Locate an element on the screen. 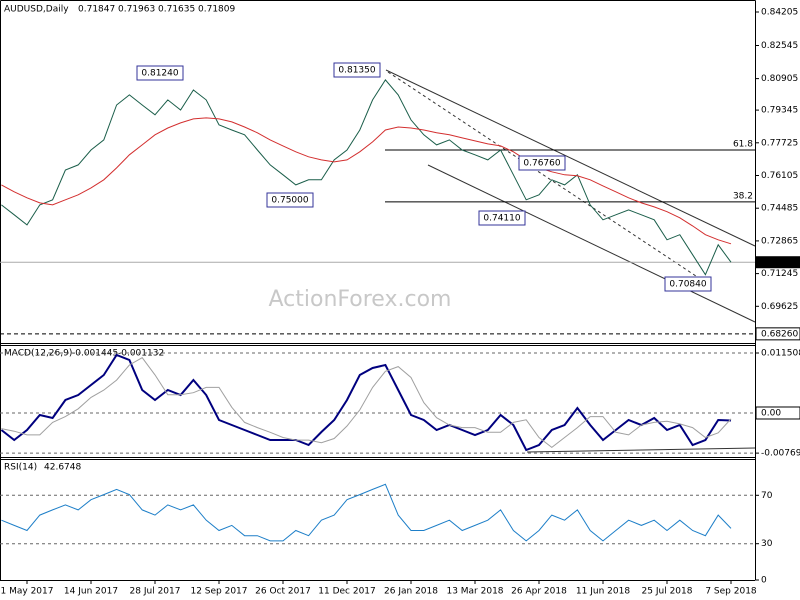 The image size is (800, 600). y-tick-label: 0 is located at coordinates (764, 581).